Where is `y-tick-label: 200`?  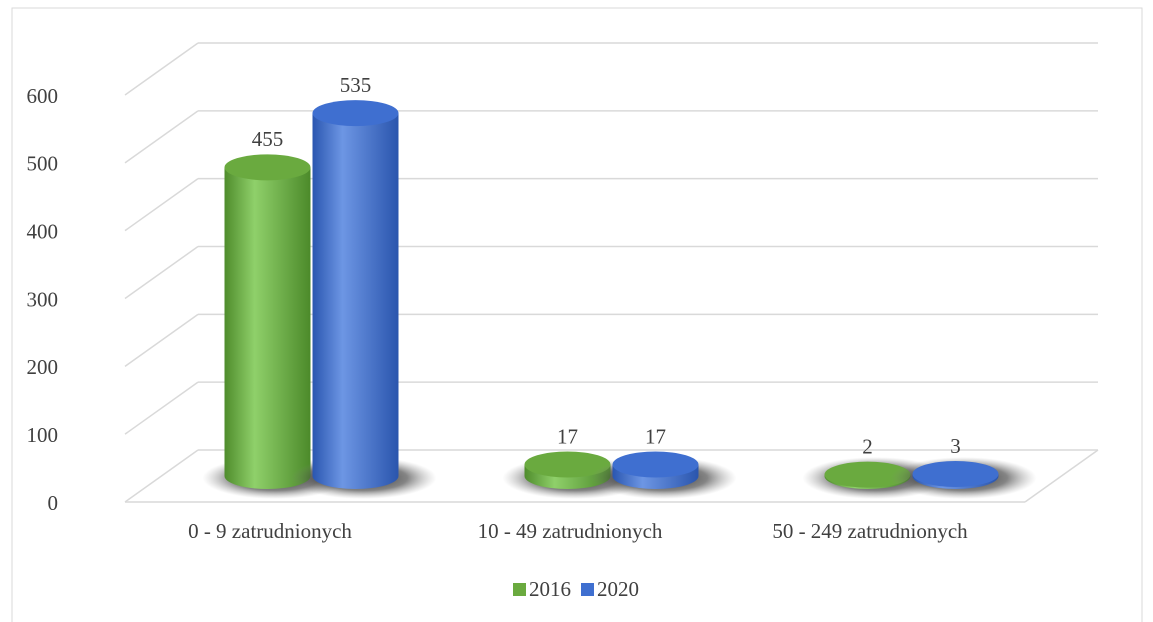 y-tick-label: 200 is located at coordinates (43, 367).